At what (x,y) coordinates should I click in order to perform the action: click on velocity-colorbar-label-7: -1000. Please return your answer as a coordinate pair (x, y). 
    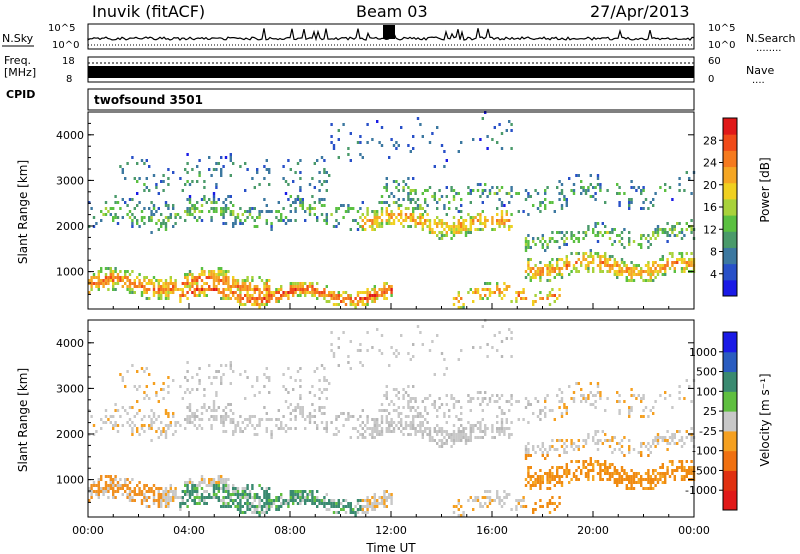
    Looking at the image, I should click on (701, 490).